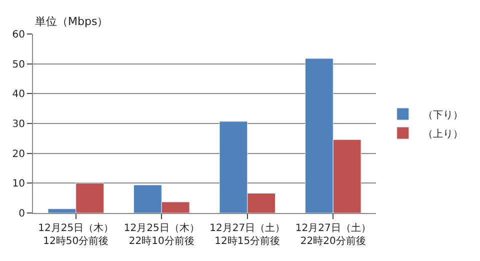  Describe the element at coordinates (18, 35) in the screenshot. I see `y-tick-label: 60` at that location.